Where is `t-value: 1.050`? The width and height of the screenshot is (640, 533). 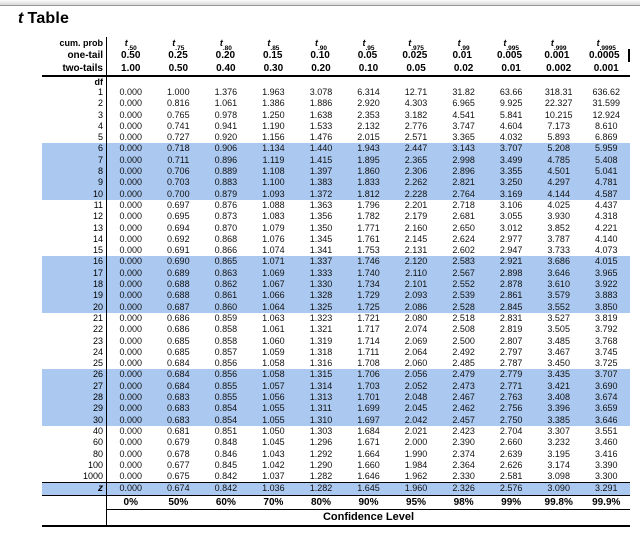
t-value: 1.050 is located at coordinates (273, 430).